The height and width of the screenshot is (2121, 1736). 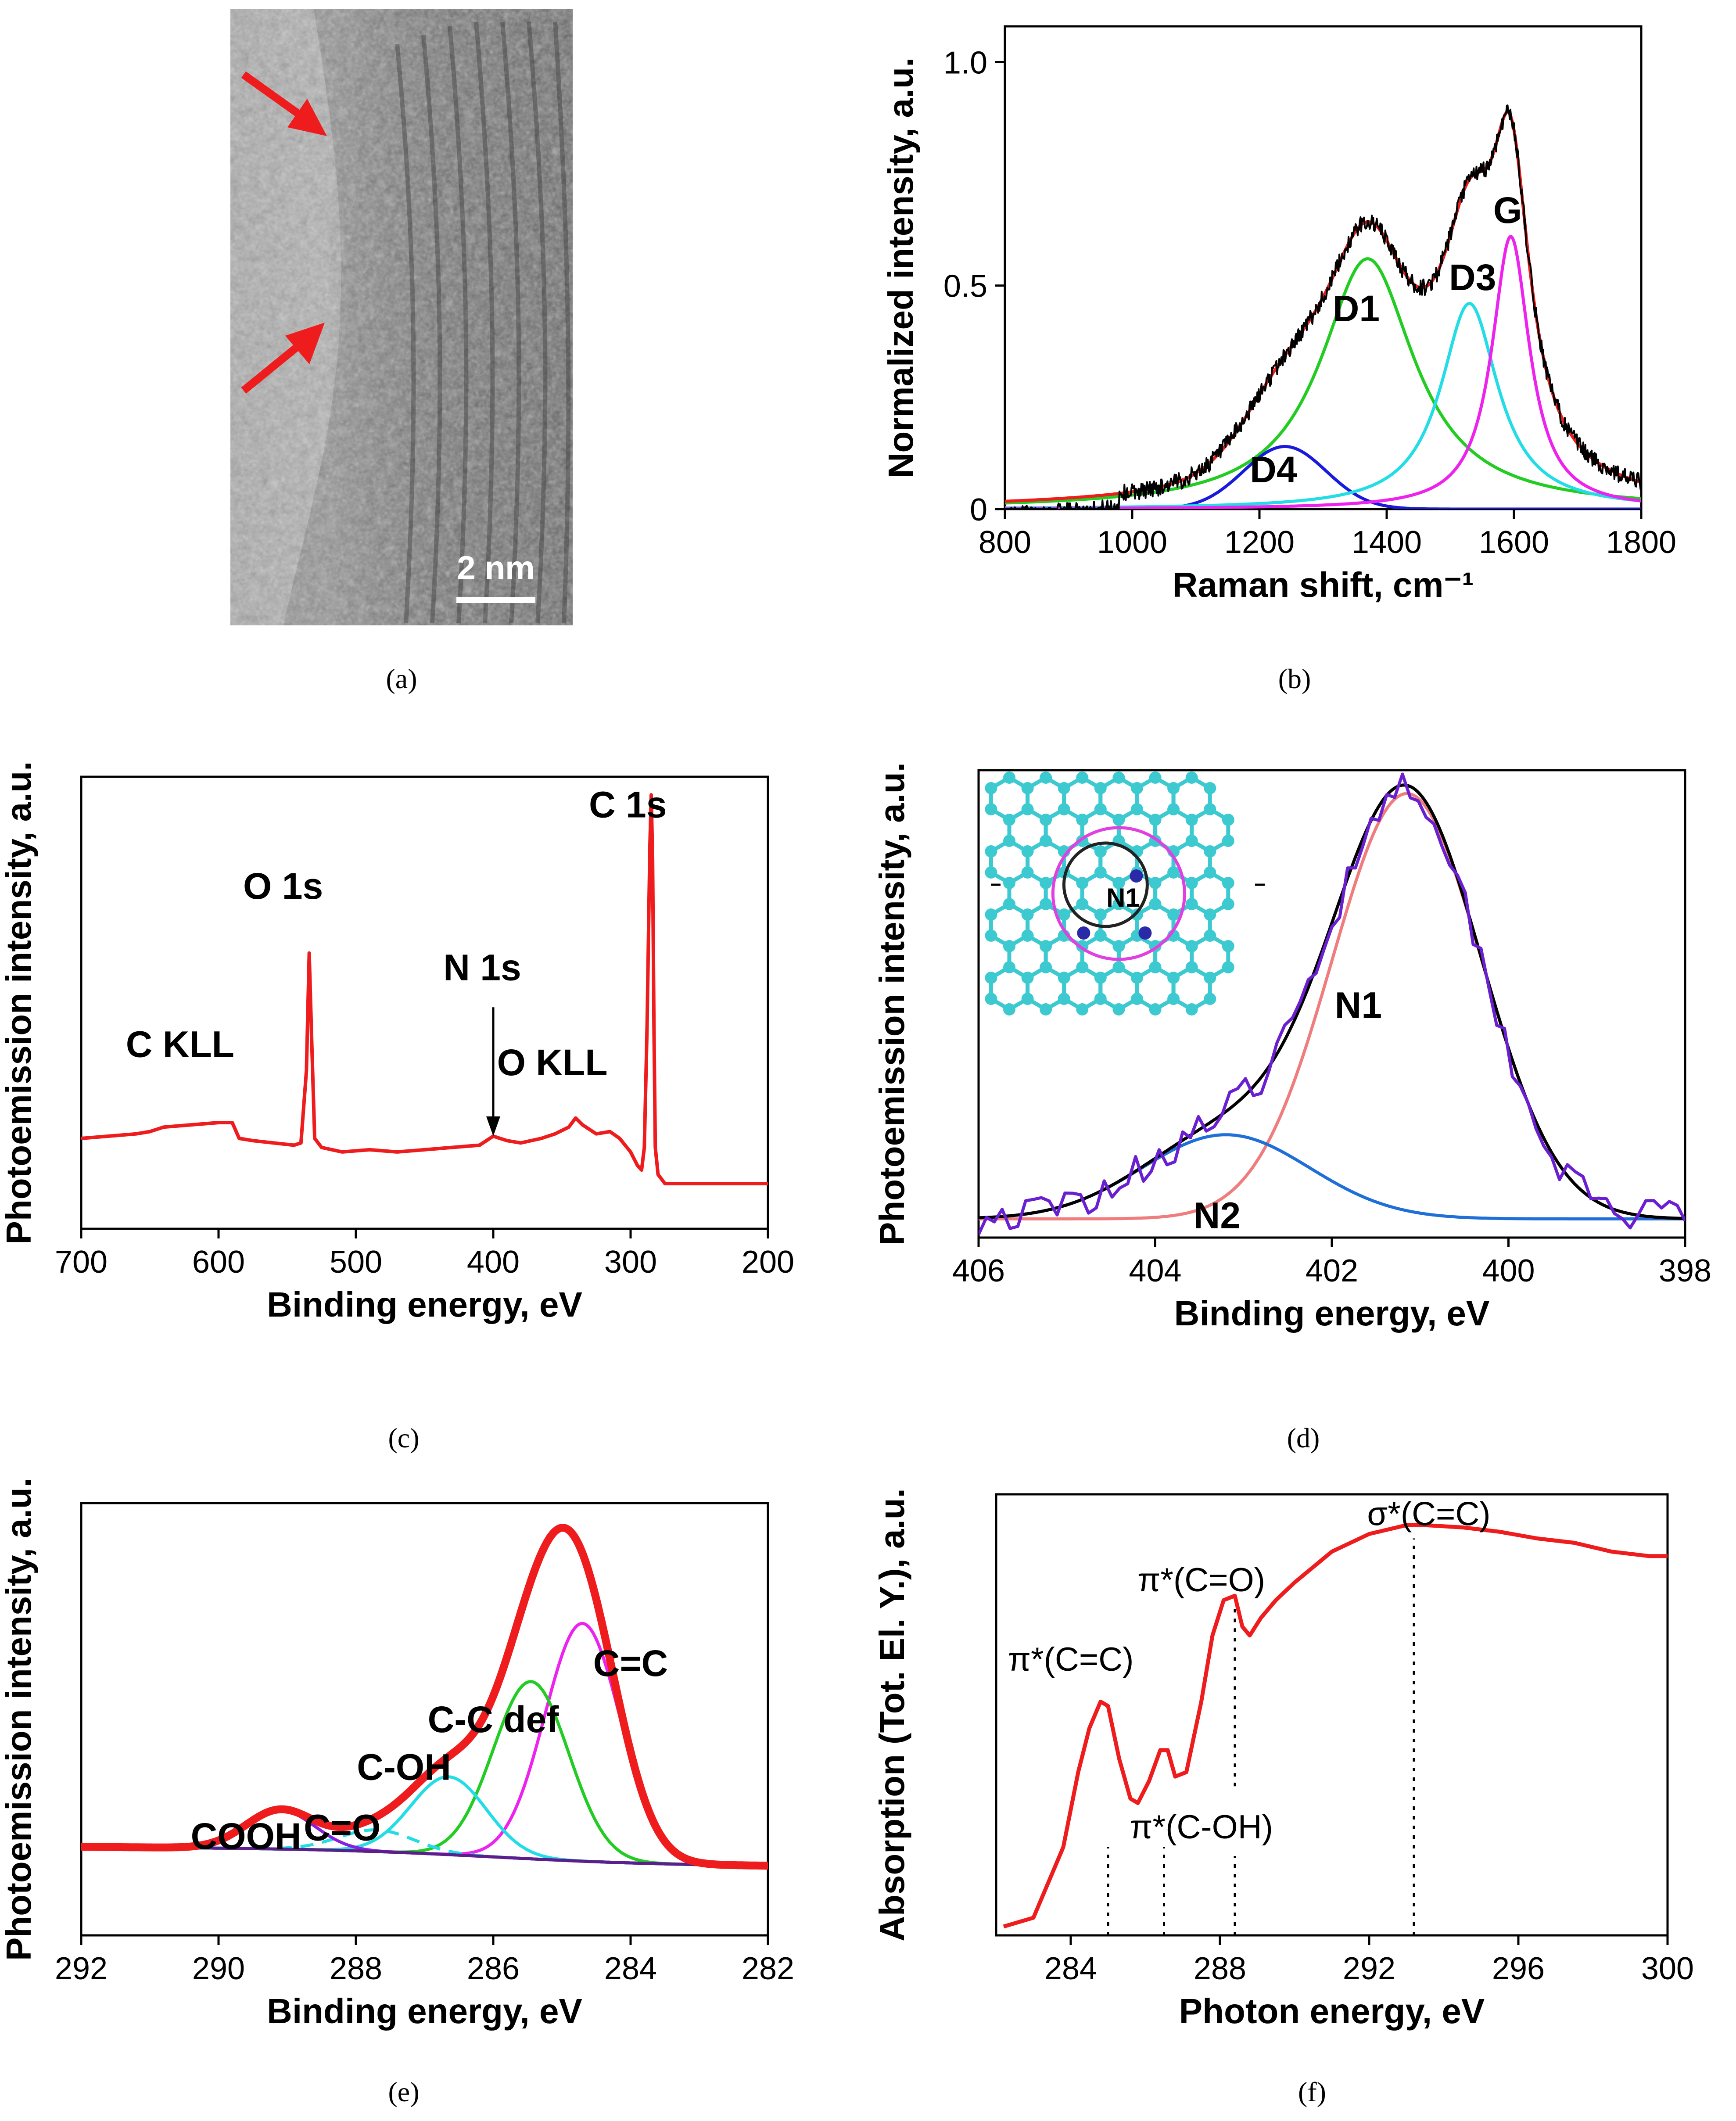 I want to click on y-tick-label-b: 0, so click(x=978, y=510).